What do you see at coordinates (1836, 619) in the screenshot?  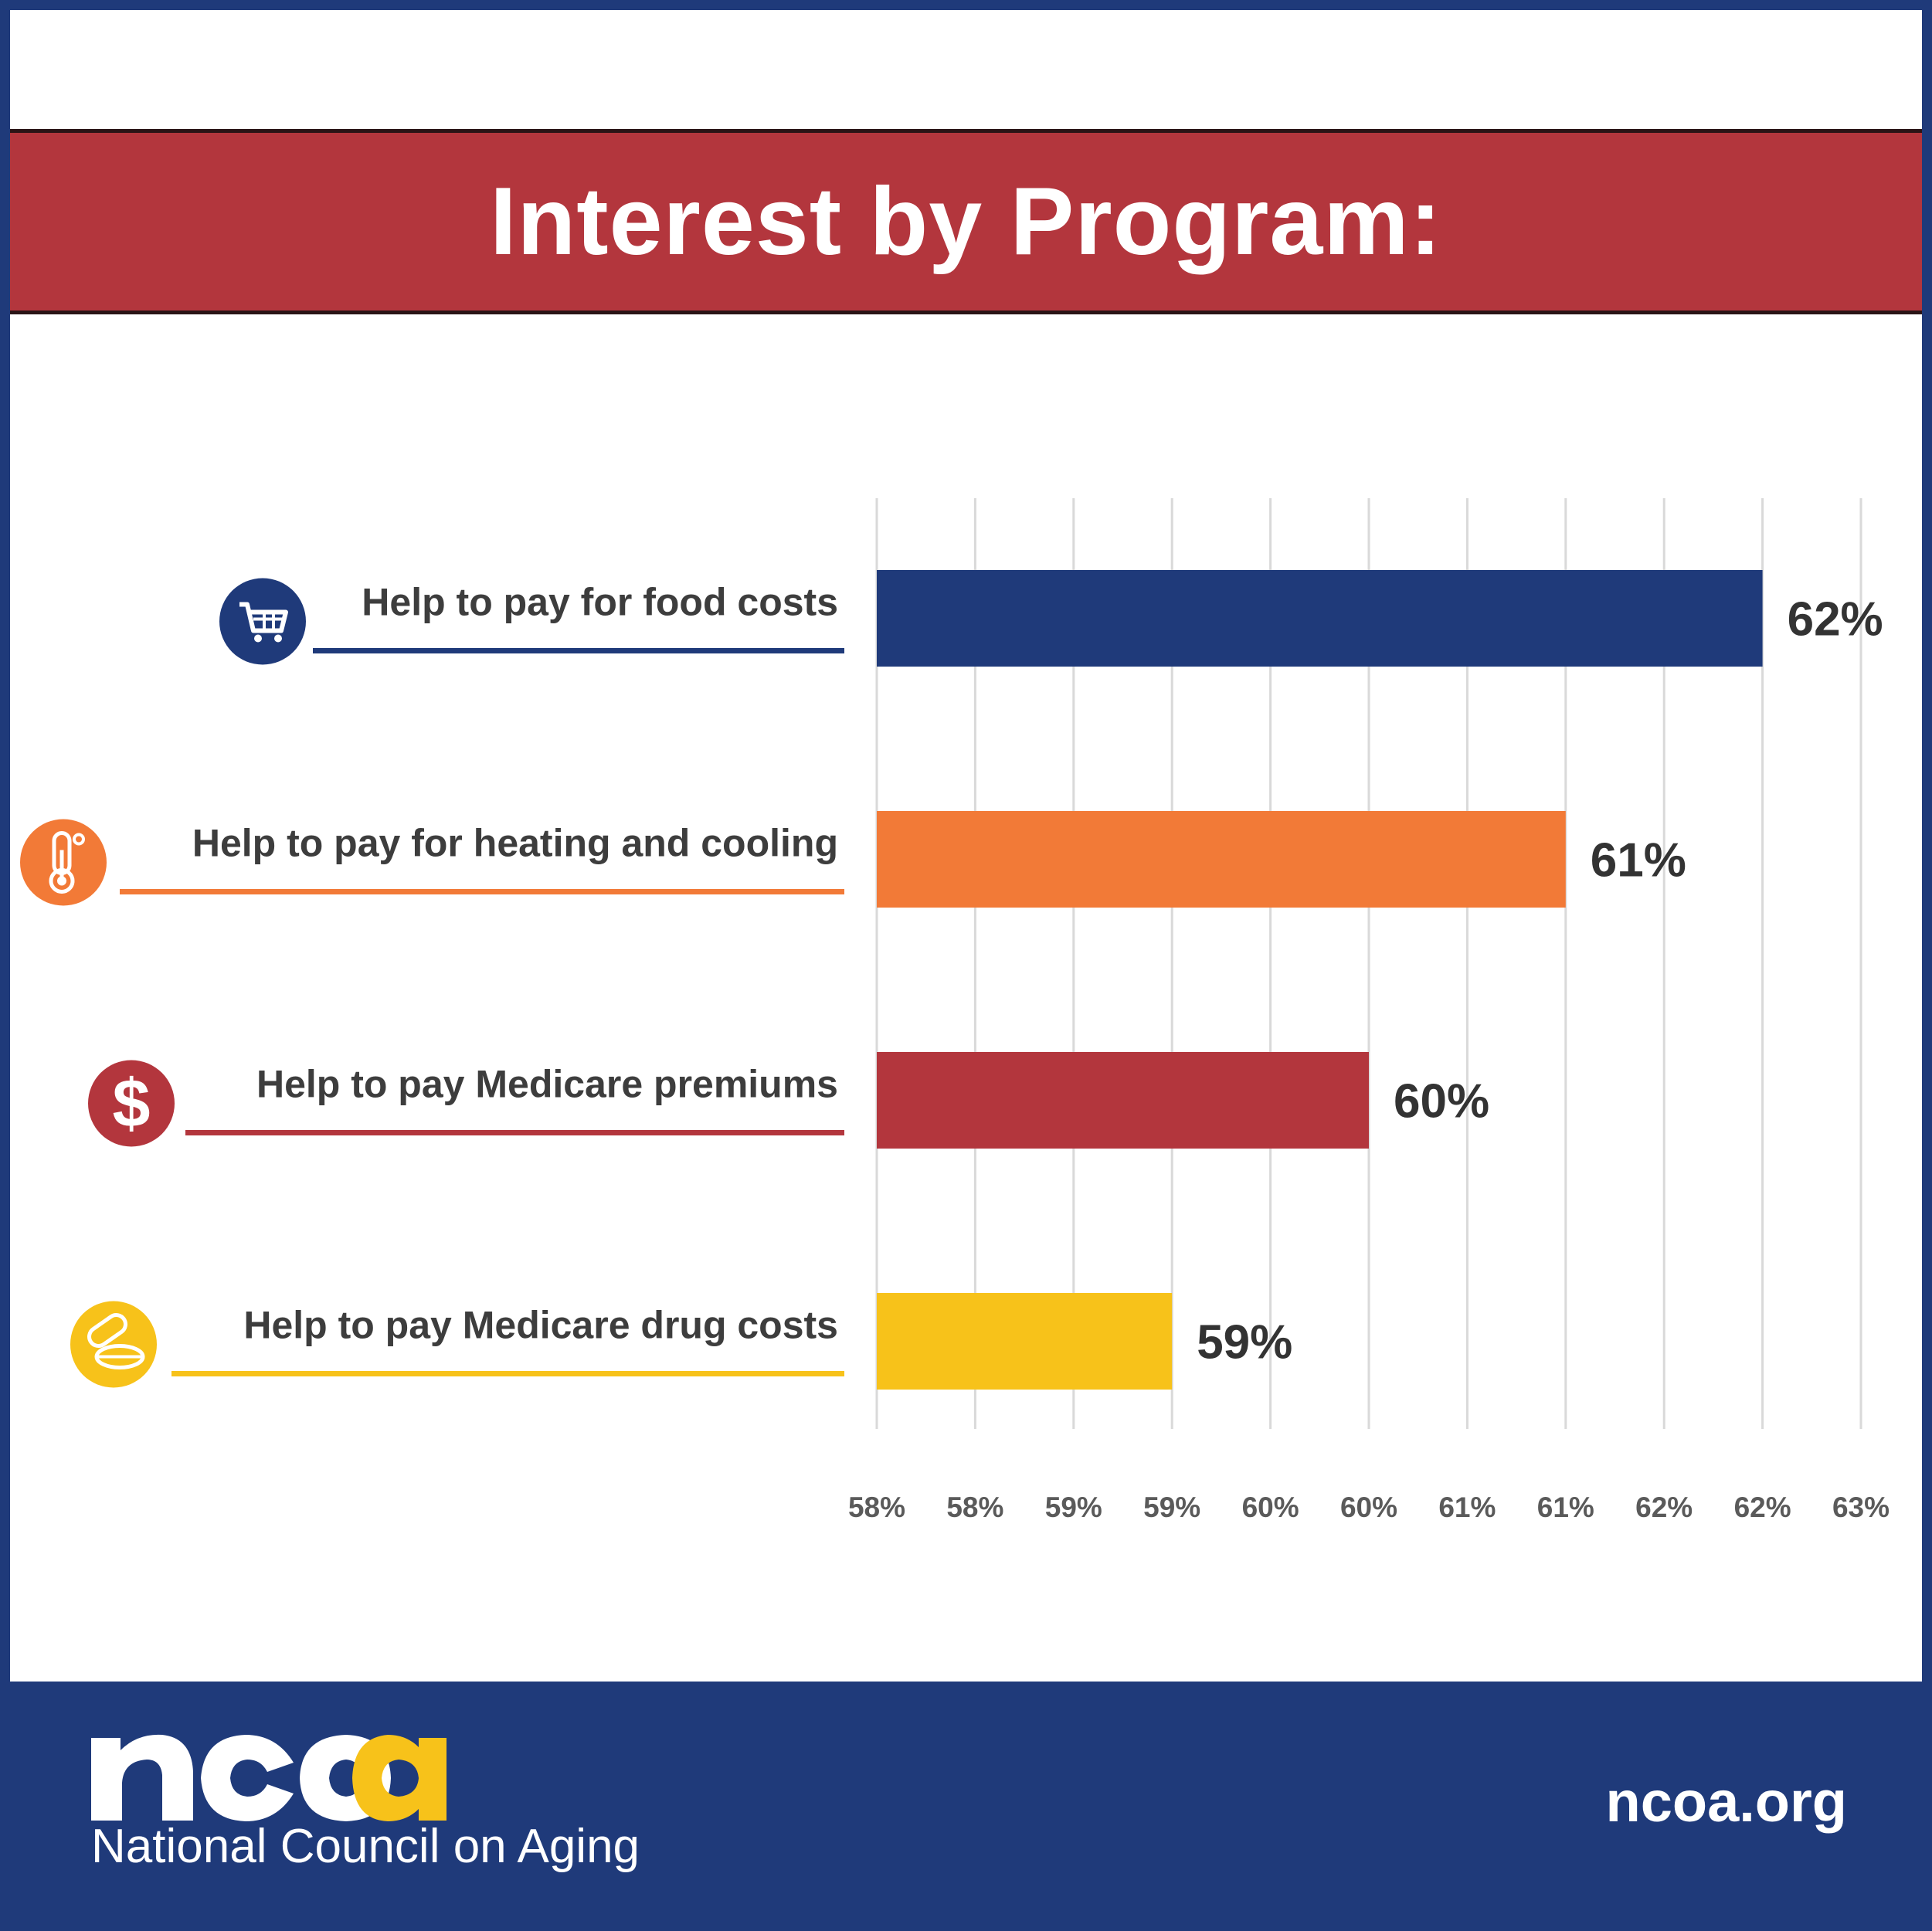 I see `data-label: 62%` at bounding box center [1836, 619].